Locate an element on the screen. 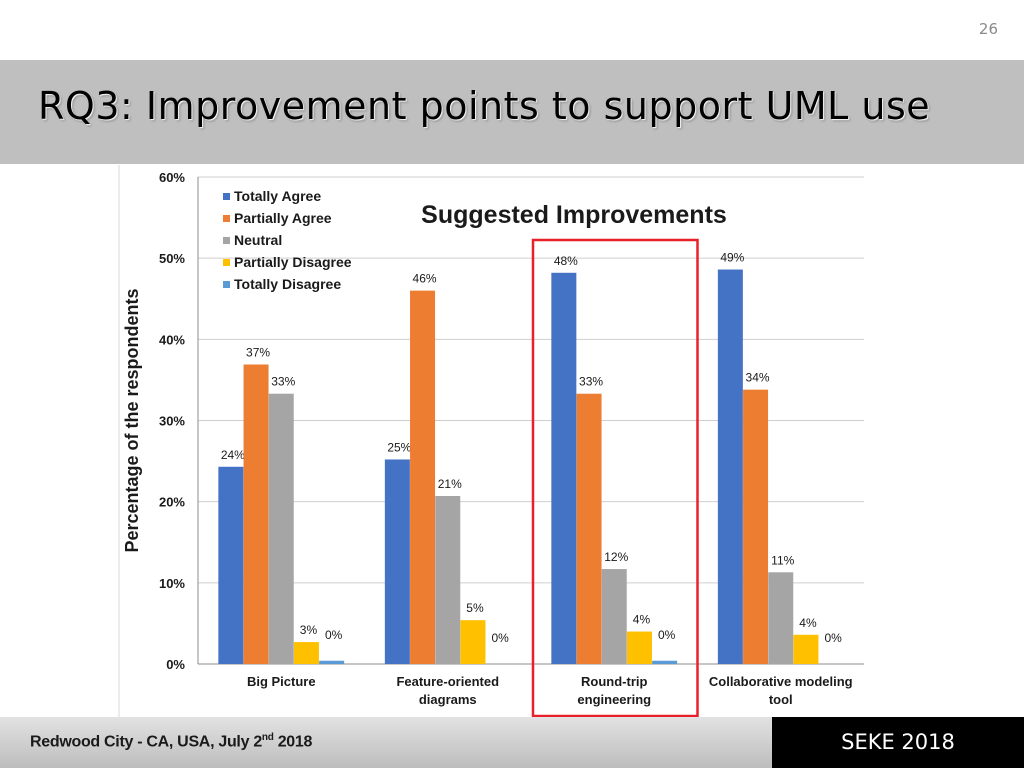 The height and width of the screenshot is (768, 1024). x-tick-label: Feature-oriented is located at coordinates (447, 681).